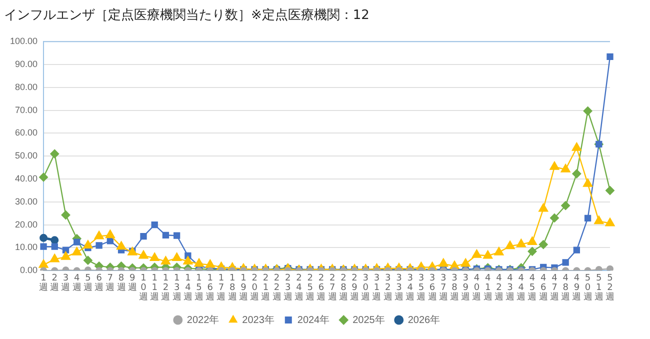 The height and width of the screenshot is (339, 650). I want to click on x-tick-label: 31週, so click(377, 288).